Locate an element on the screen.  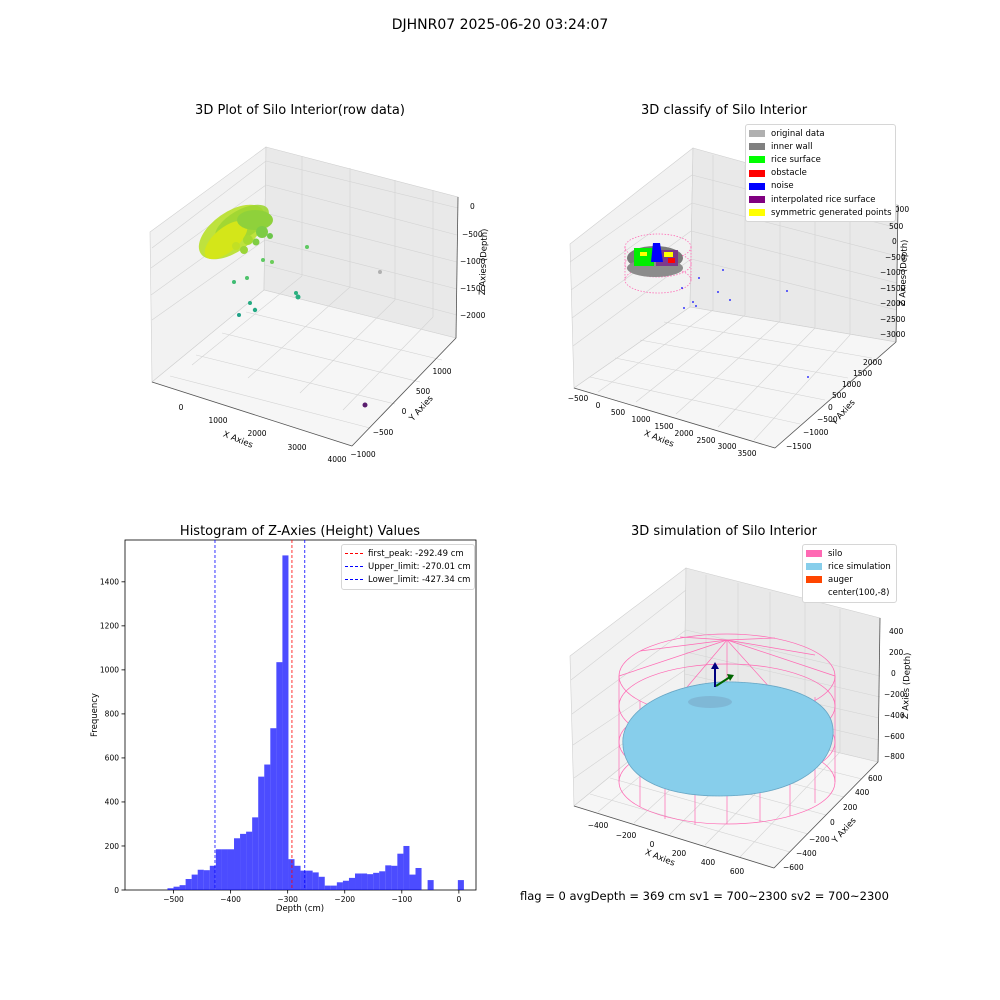
histogram-xtick-label: −300 is located at coordinates (287, 899).